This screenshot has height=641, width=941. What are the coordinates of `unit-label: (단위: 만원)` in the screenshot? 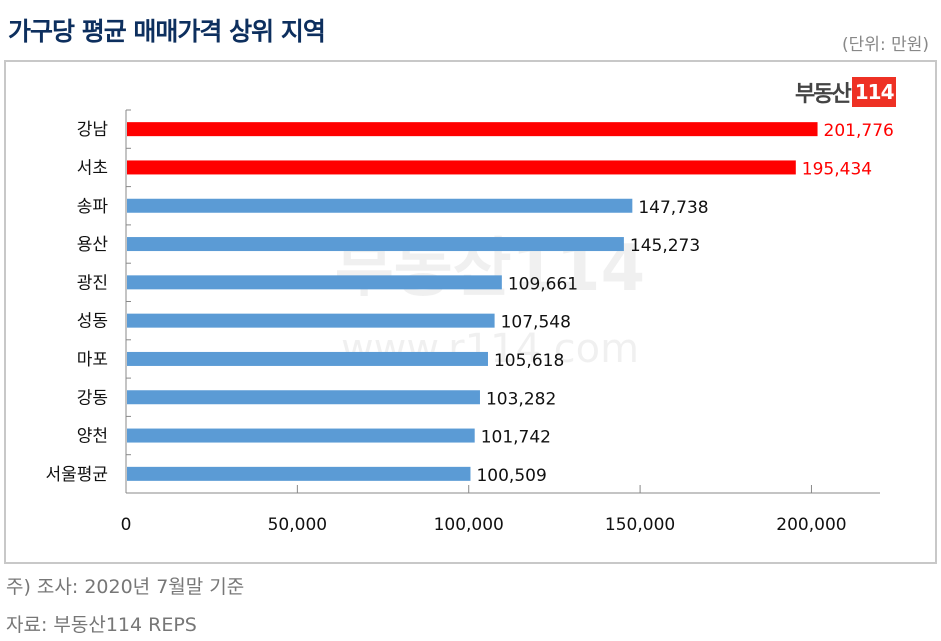 It's located at (885, 45).